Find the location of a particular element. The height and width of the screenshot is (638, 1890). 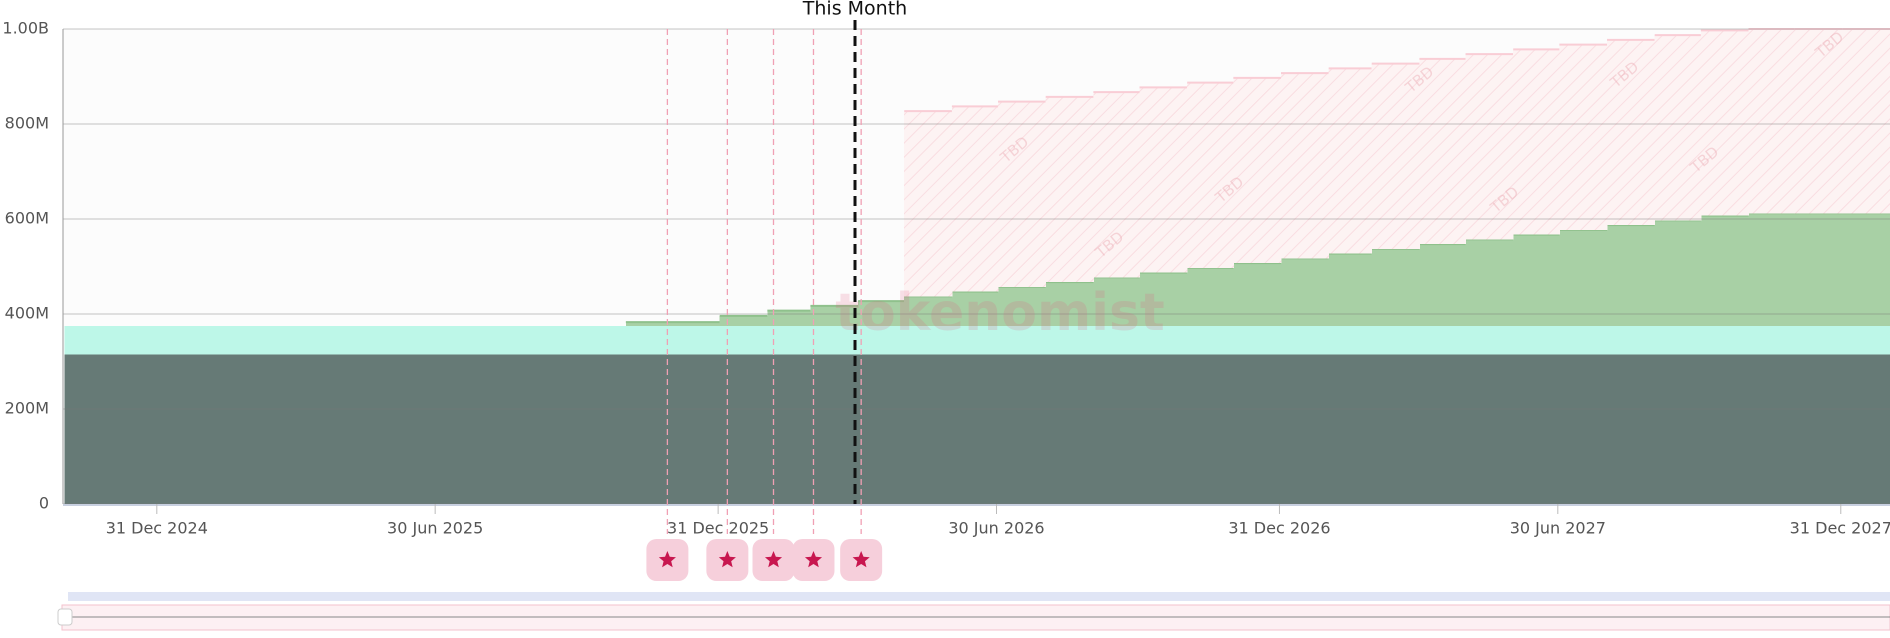

x-tick-label: 31 Dec 2025 is located at coordinates (718, 528).